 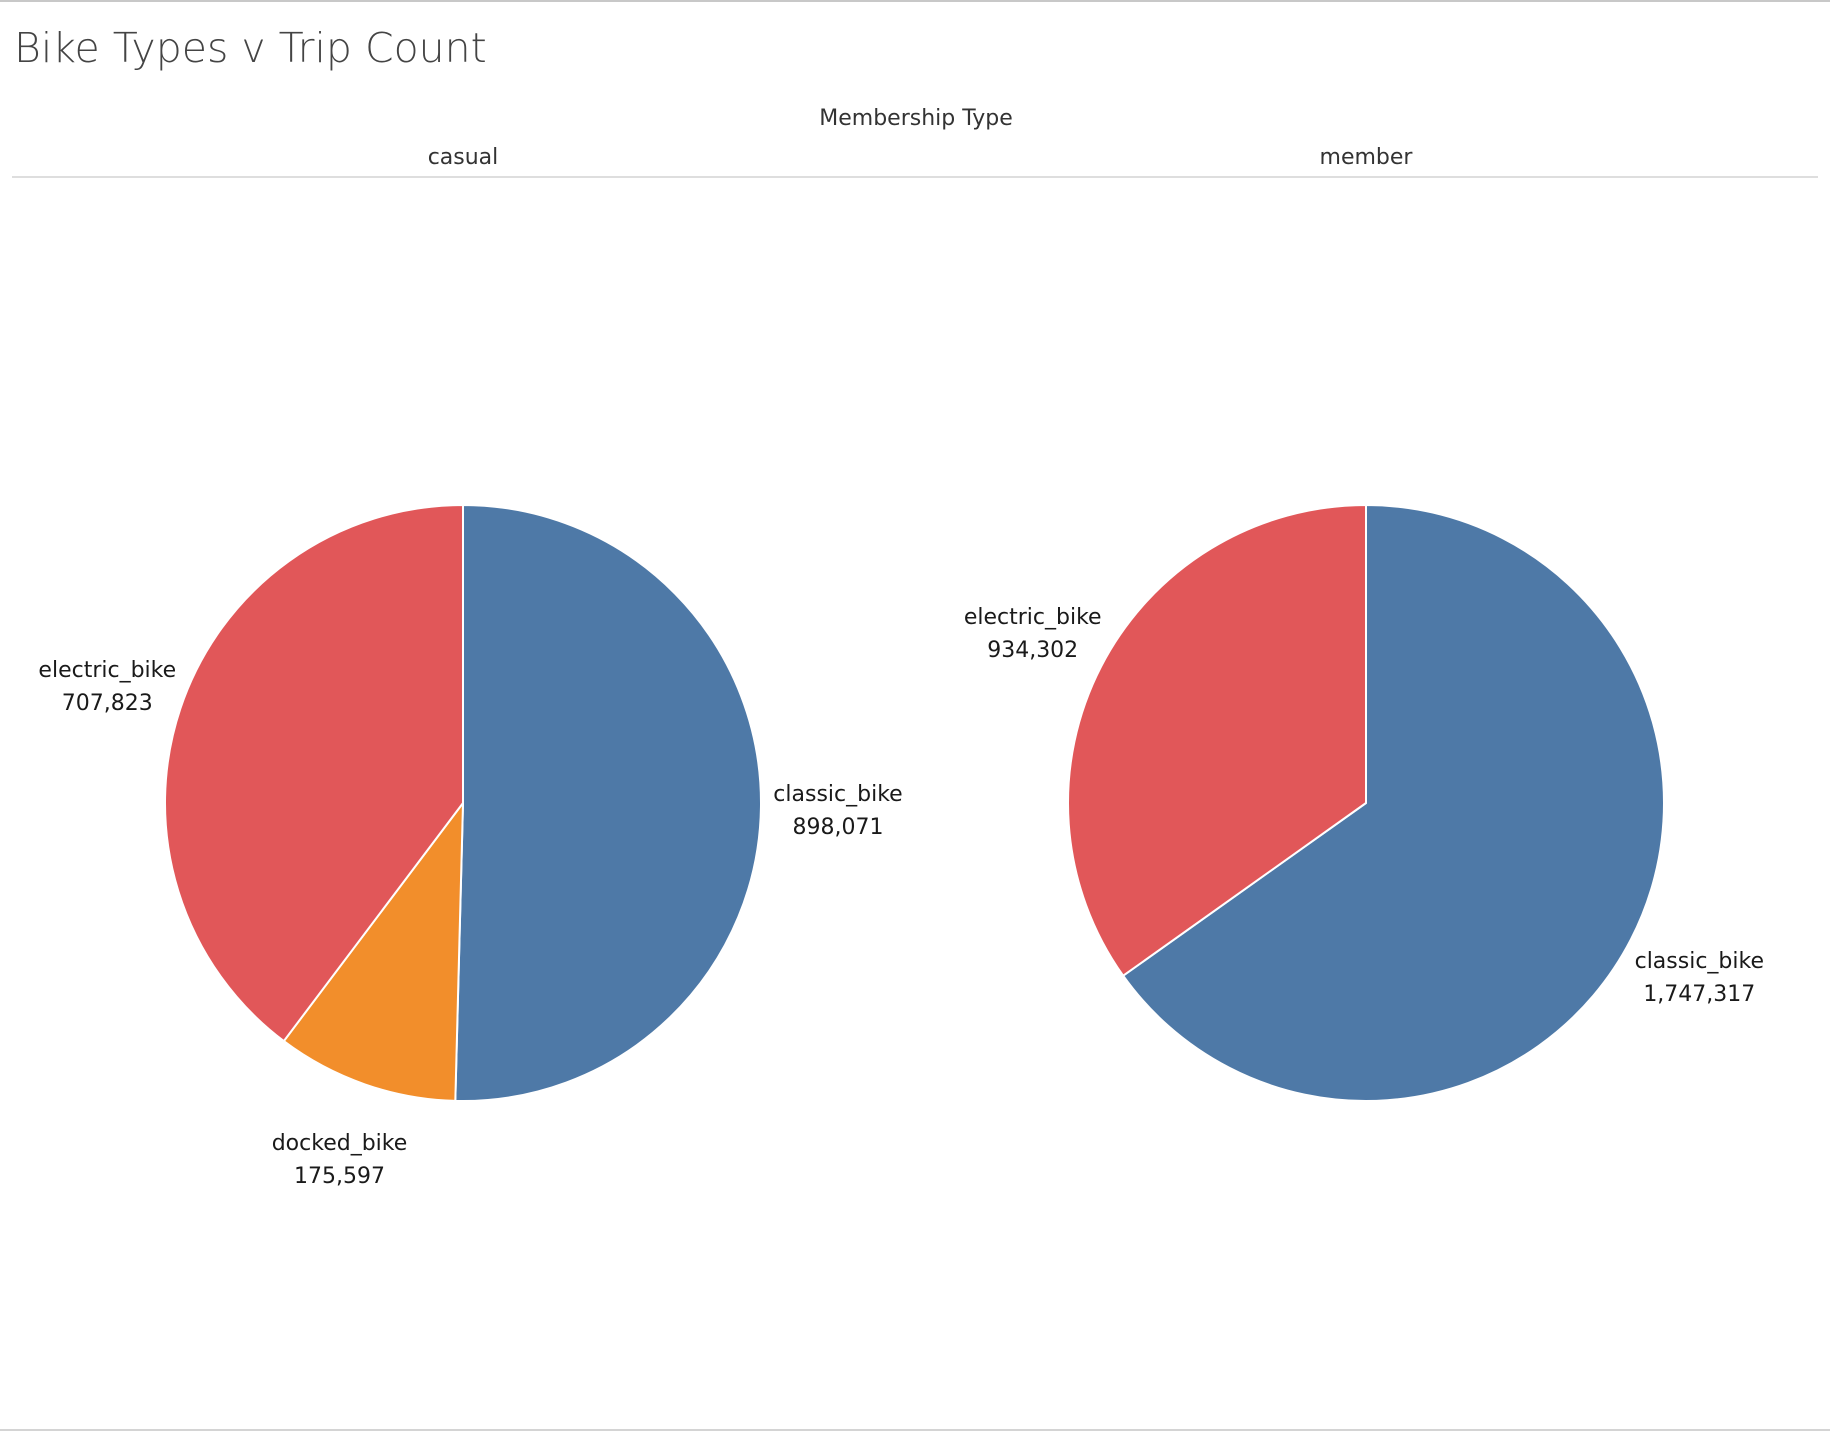 What do you see at coordinates (1032, 650) in the screenshot?
I see `slice-value-member-electric-bike: 934,302` at bounding box center [1032, 650].